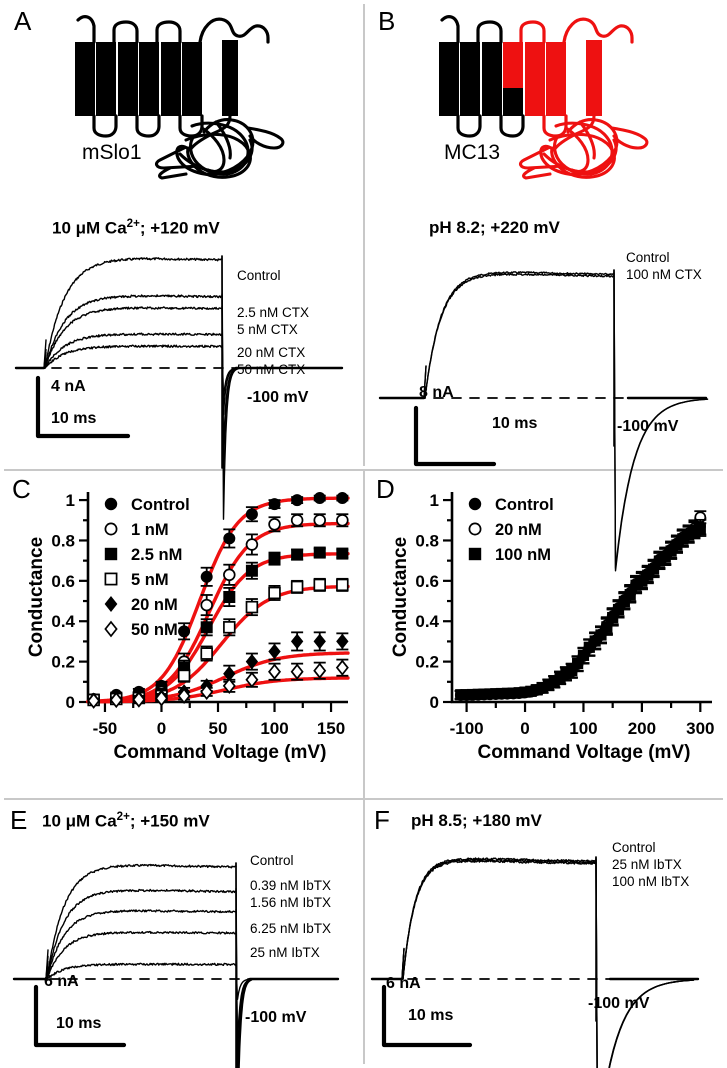 The image size is (727, 1068). What do you see at coordinates (105, 728) in the screenshot?
I see `x-tick-label: -50` at bounding box center [105, 728].